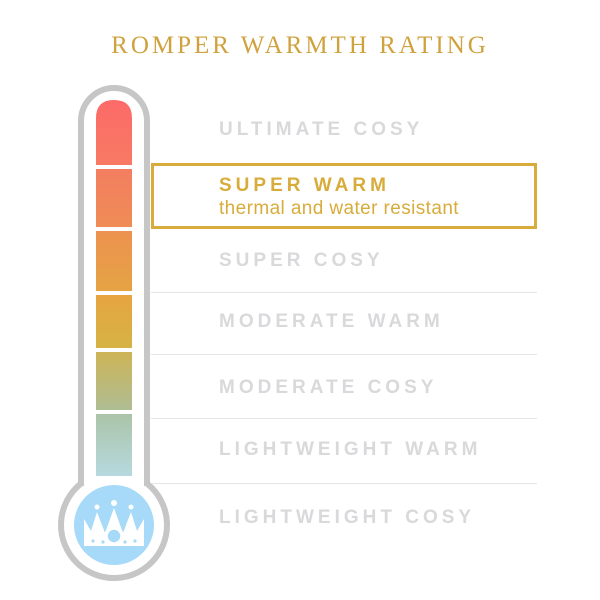 The width and height of the screenshot is (600, 600). I want to click on rating-lightweight-cosy: LIGHTWEIGHT COSY, so click(347, 517).